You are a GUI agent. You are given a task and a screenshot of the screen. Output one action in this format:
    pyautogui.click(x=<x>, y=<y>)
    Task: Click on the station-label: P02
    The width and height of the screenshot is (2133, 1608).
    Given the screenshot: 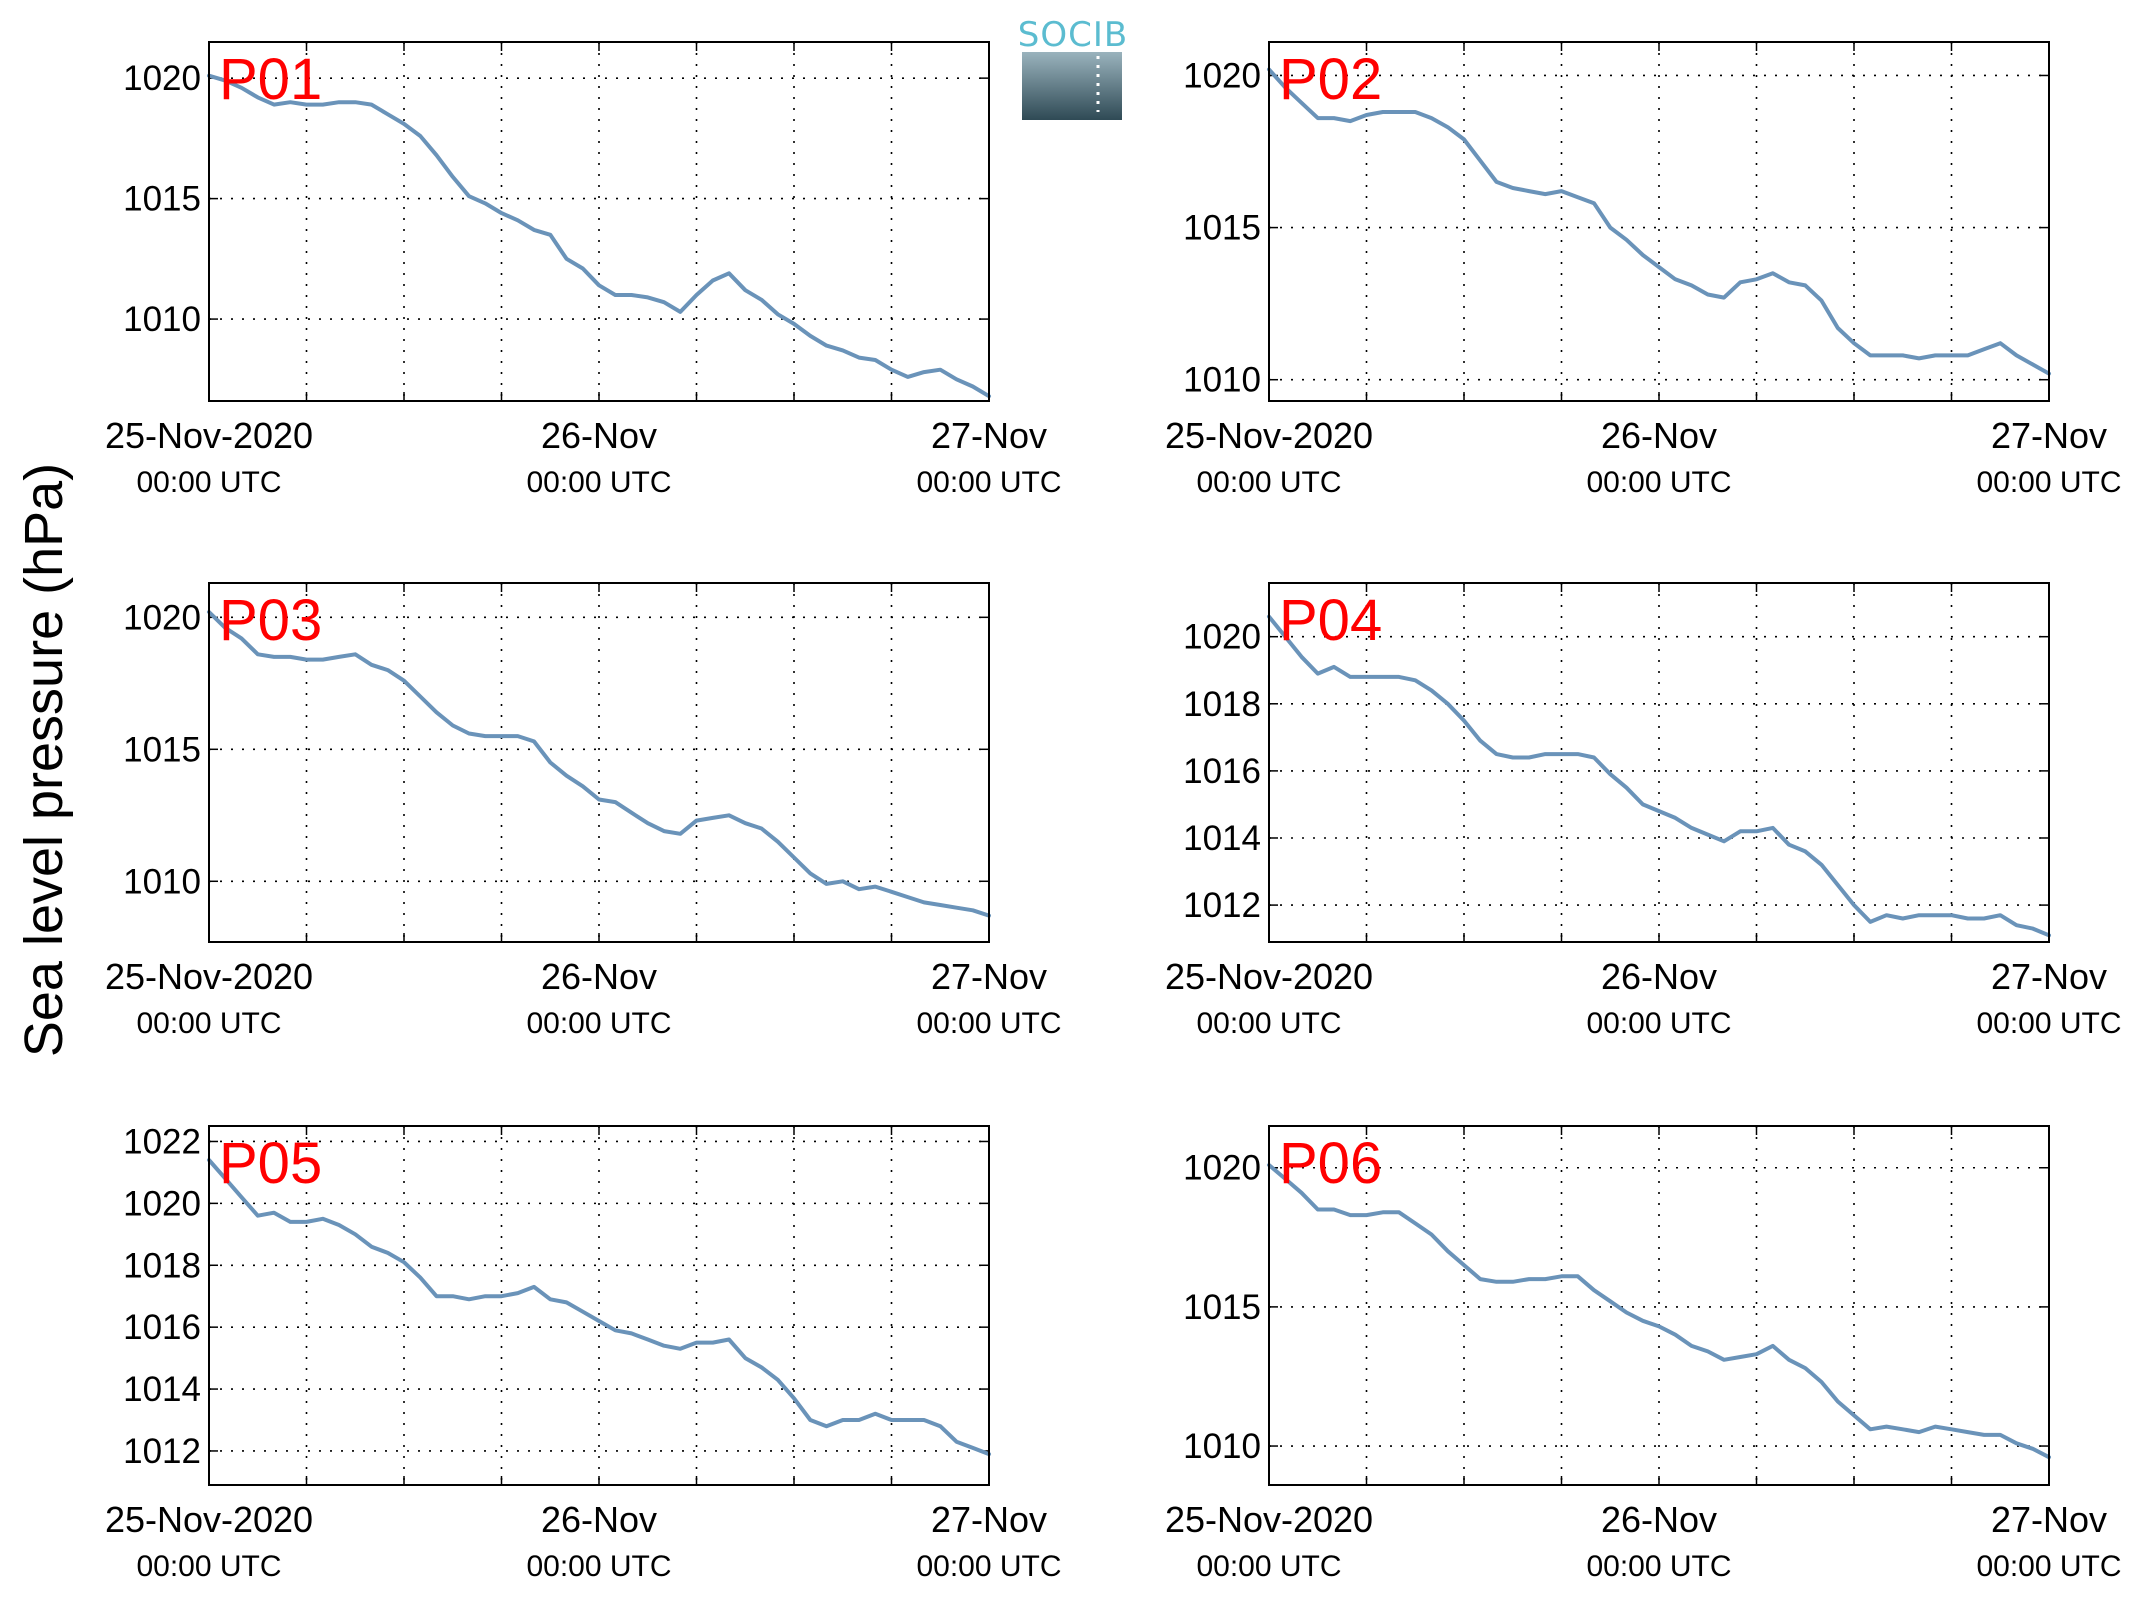 What is the action you would take?
    pyautogui.click(x=1330, y=79)
    